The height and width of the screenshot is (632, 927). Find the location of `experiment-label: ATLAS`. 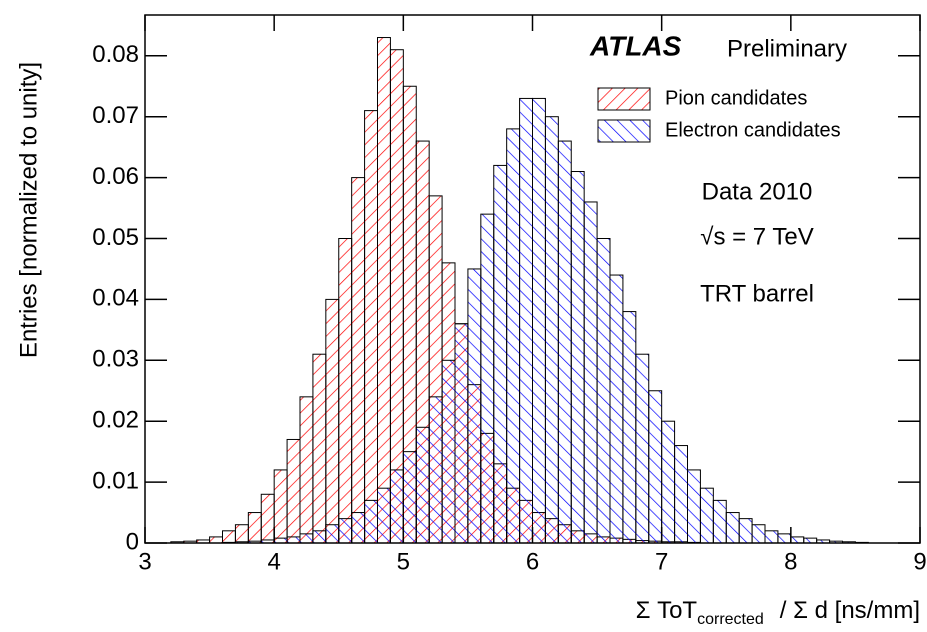

experiment-label: ATLAS is located at coordinates (635, 45).